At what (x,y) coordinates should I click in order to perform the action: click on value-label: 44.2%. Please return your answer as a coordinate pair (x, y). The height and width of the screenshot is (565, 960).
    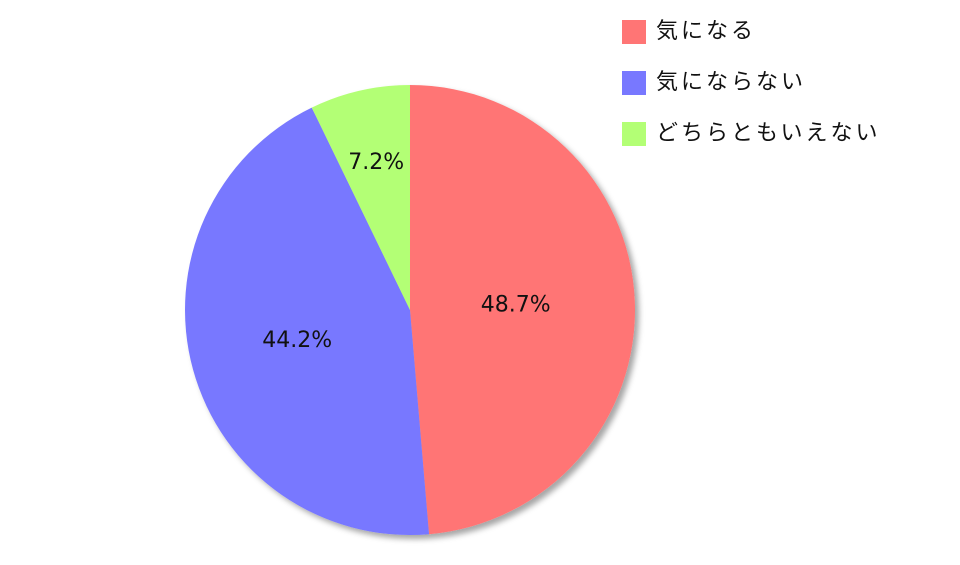
    Looking at the image, I should click on (297, 340).